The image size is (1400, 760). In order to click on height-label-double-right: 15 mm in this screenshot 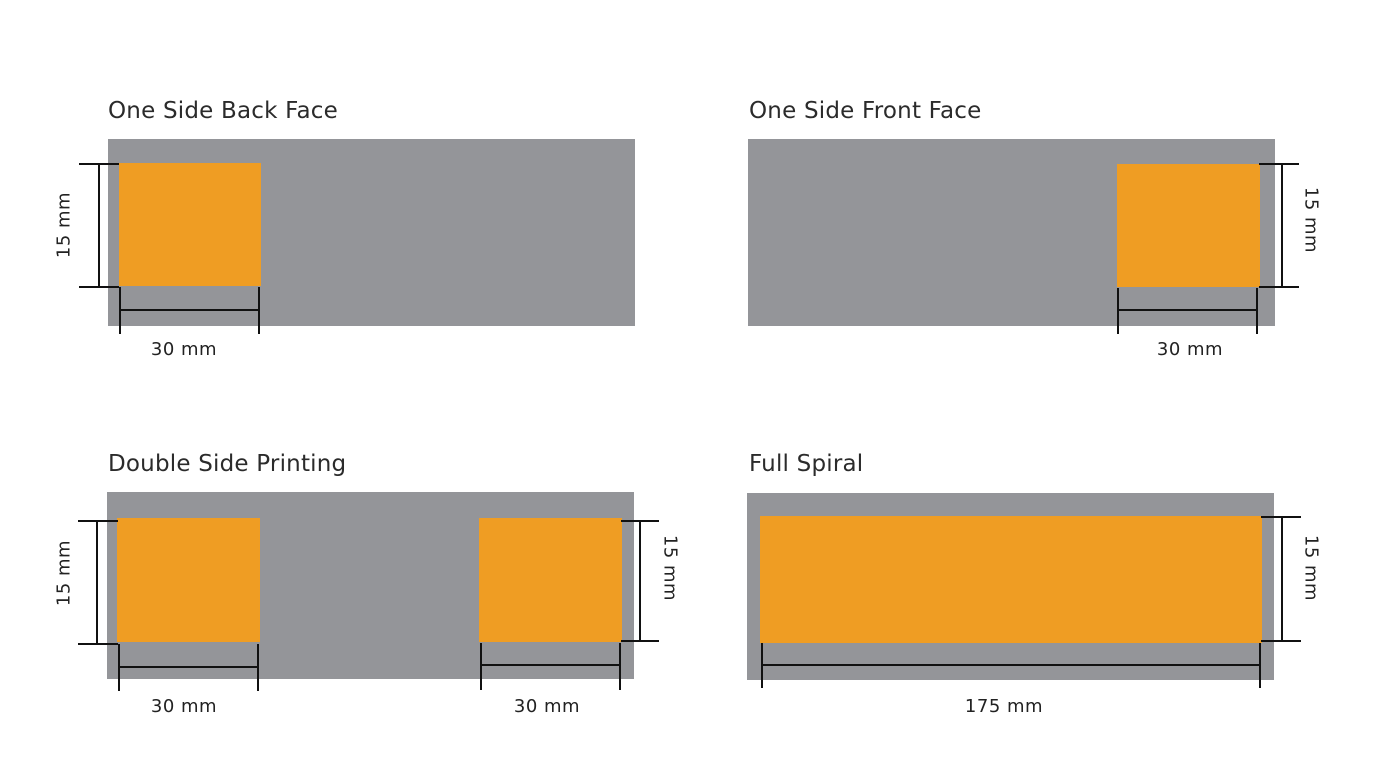, I will do `click(670, 568)`.